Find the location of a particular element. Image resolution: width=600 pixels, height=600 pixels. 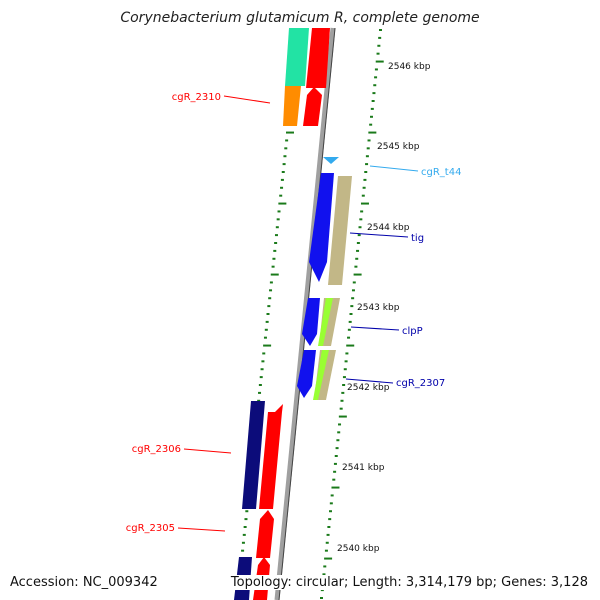

accession-text: Accession: NC_009342 is located at coordinates (84, 582).